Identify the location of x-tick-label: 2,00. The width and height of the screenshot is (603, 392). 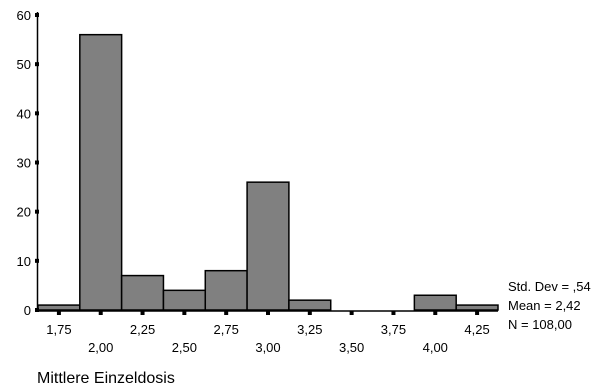
(100, 347).